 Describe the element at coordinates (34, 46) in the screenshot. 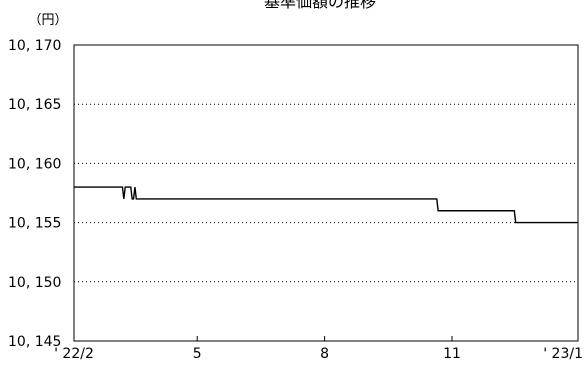

I see `y-tick-label: 10, 170` at that location.